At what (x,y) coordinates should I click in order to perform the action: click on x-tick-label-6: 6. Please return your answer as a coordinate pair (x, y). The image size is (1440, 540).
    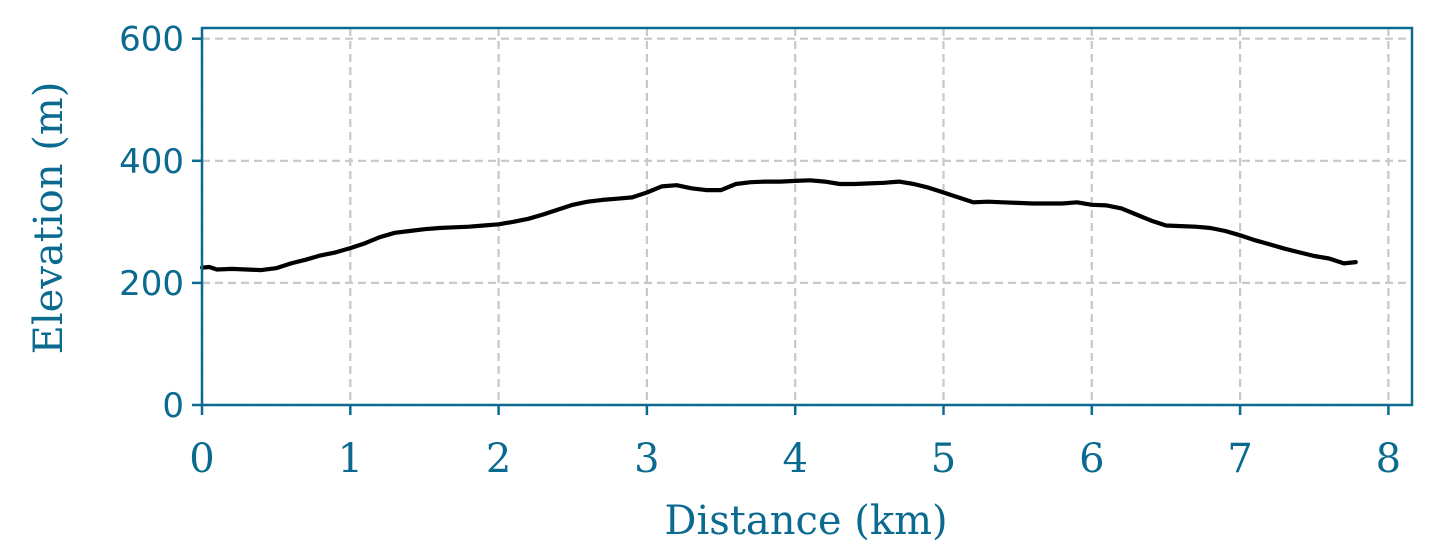
    Looking at the image, I should click on (1091, 459).